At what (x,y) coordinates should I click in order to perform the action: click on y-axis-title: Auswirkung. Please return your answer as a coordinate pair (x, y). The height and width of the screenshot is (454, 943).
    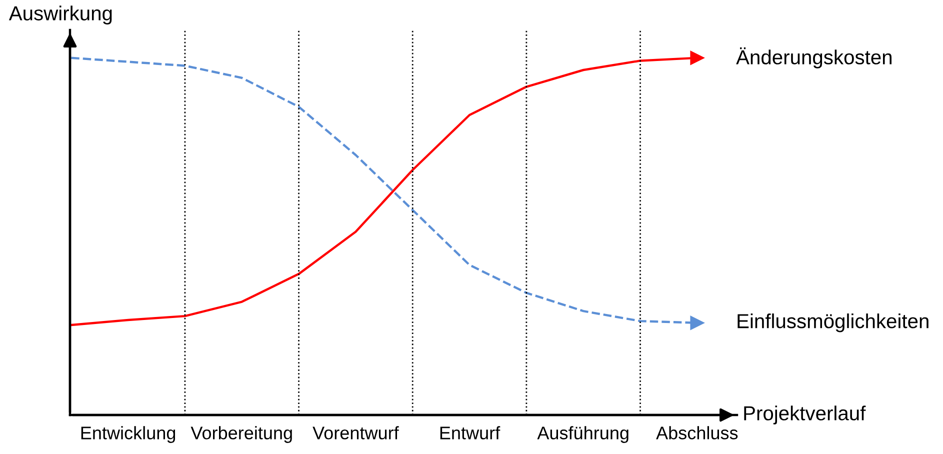
    Looking at the image, I should click on (60, 15).